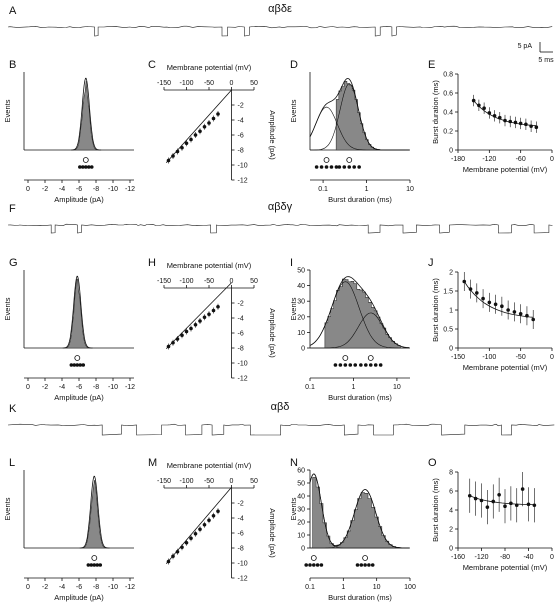 Image resolution: width=560 pixels, height=608 pixels. What do you see at coordinates (280, 407) in the screenshot?
I see `trace-title: αβδ` at bounding box center [280, 407].